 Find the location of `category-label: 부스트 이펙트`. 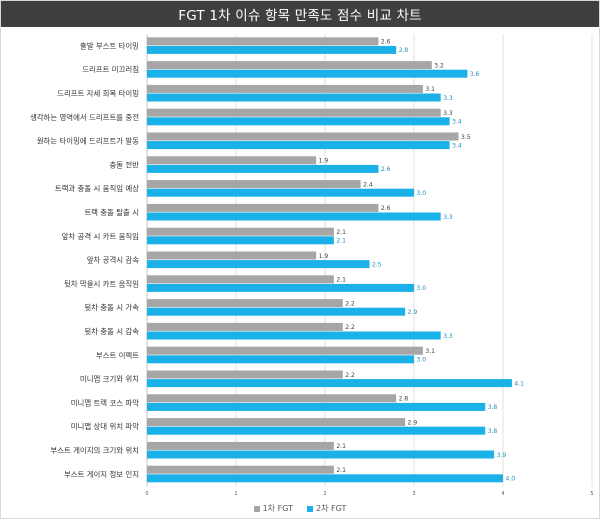

category-label: 부스트 이펙트 is located at coordinates (117, 355).